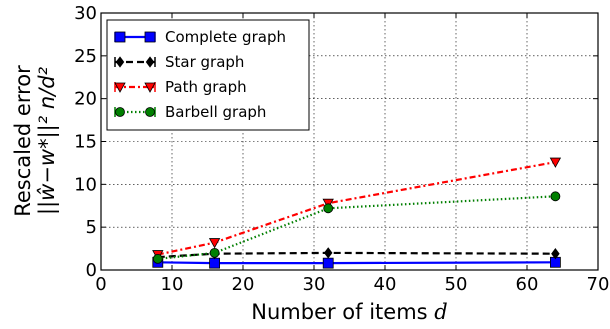 This screenshot has height=329, width=610. I want to click on x-tick-label: 10, so click(172, 284).